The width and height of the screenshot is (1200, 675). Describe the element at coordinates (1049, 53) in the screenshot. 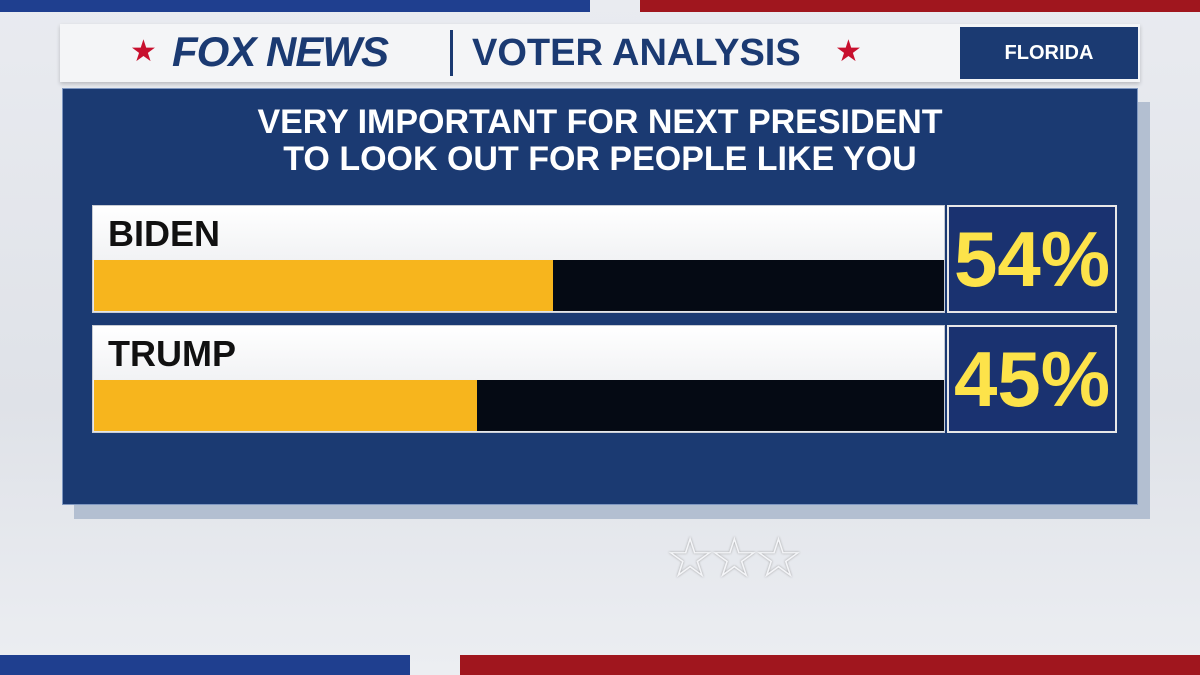

I see `region: FLORIDA` at that location.